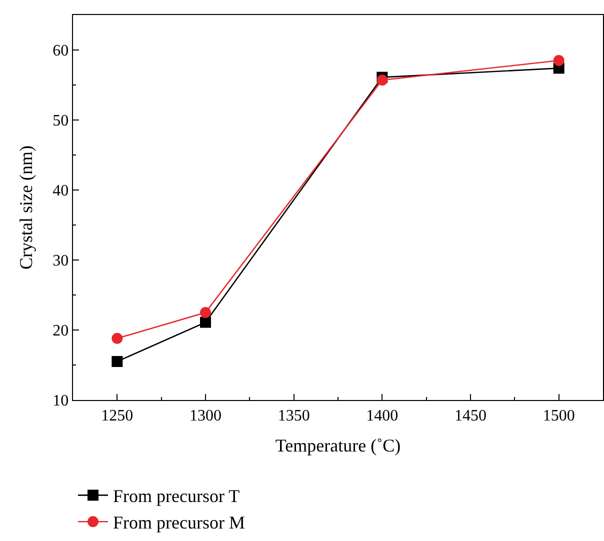 The width and height of the screenshot is (604, 541). Describe the element at coordinates (60, 261) in the screenshot. I see `y-tick-label: 30` at that location.